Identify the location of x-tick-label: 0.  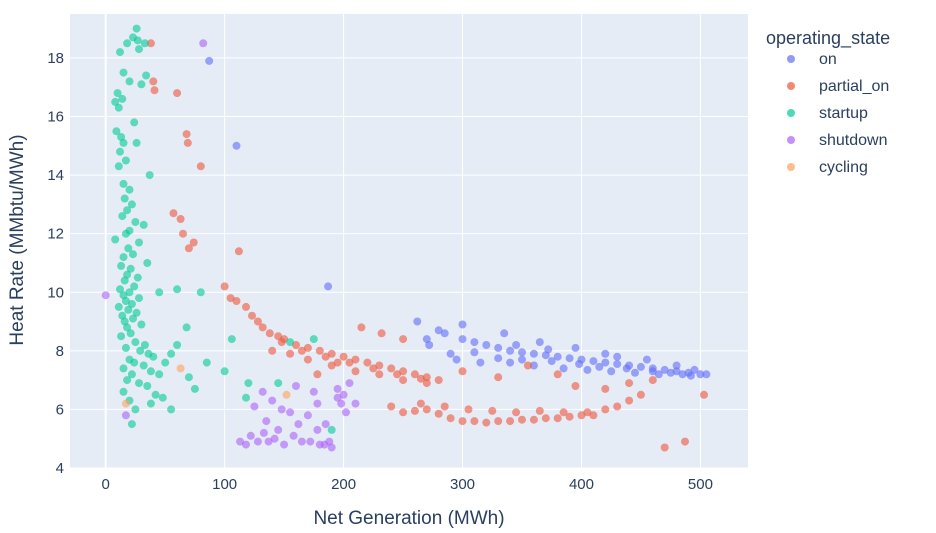
(106, 484).